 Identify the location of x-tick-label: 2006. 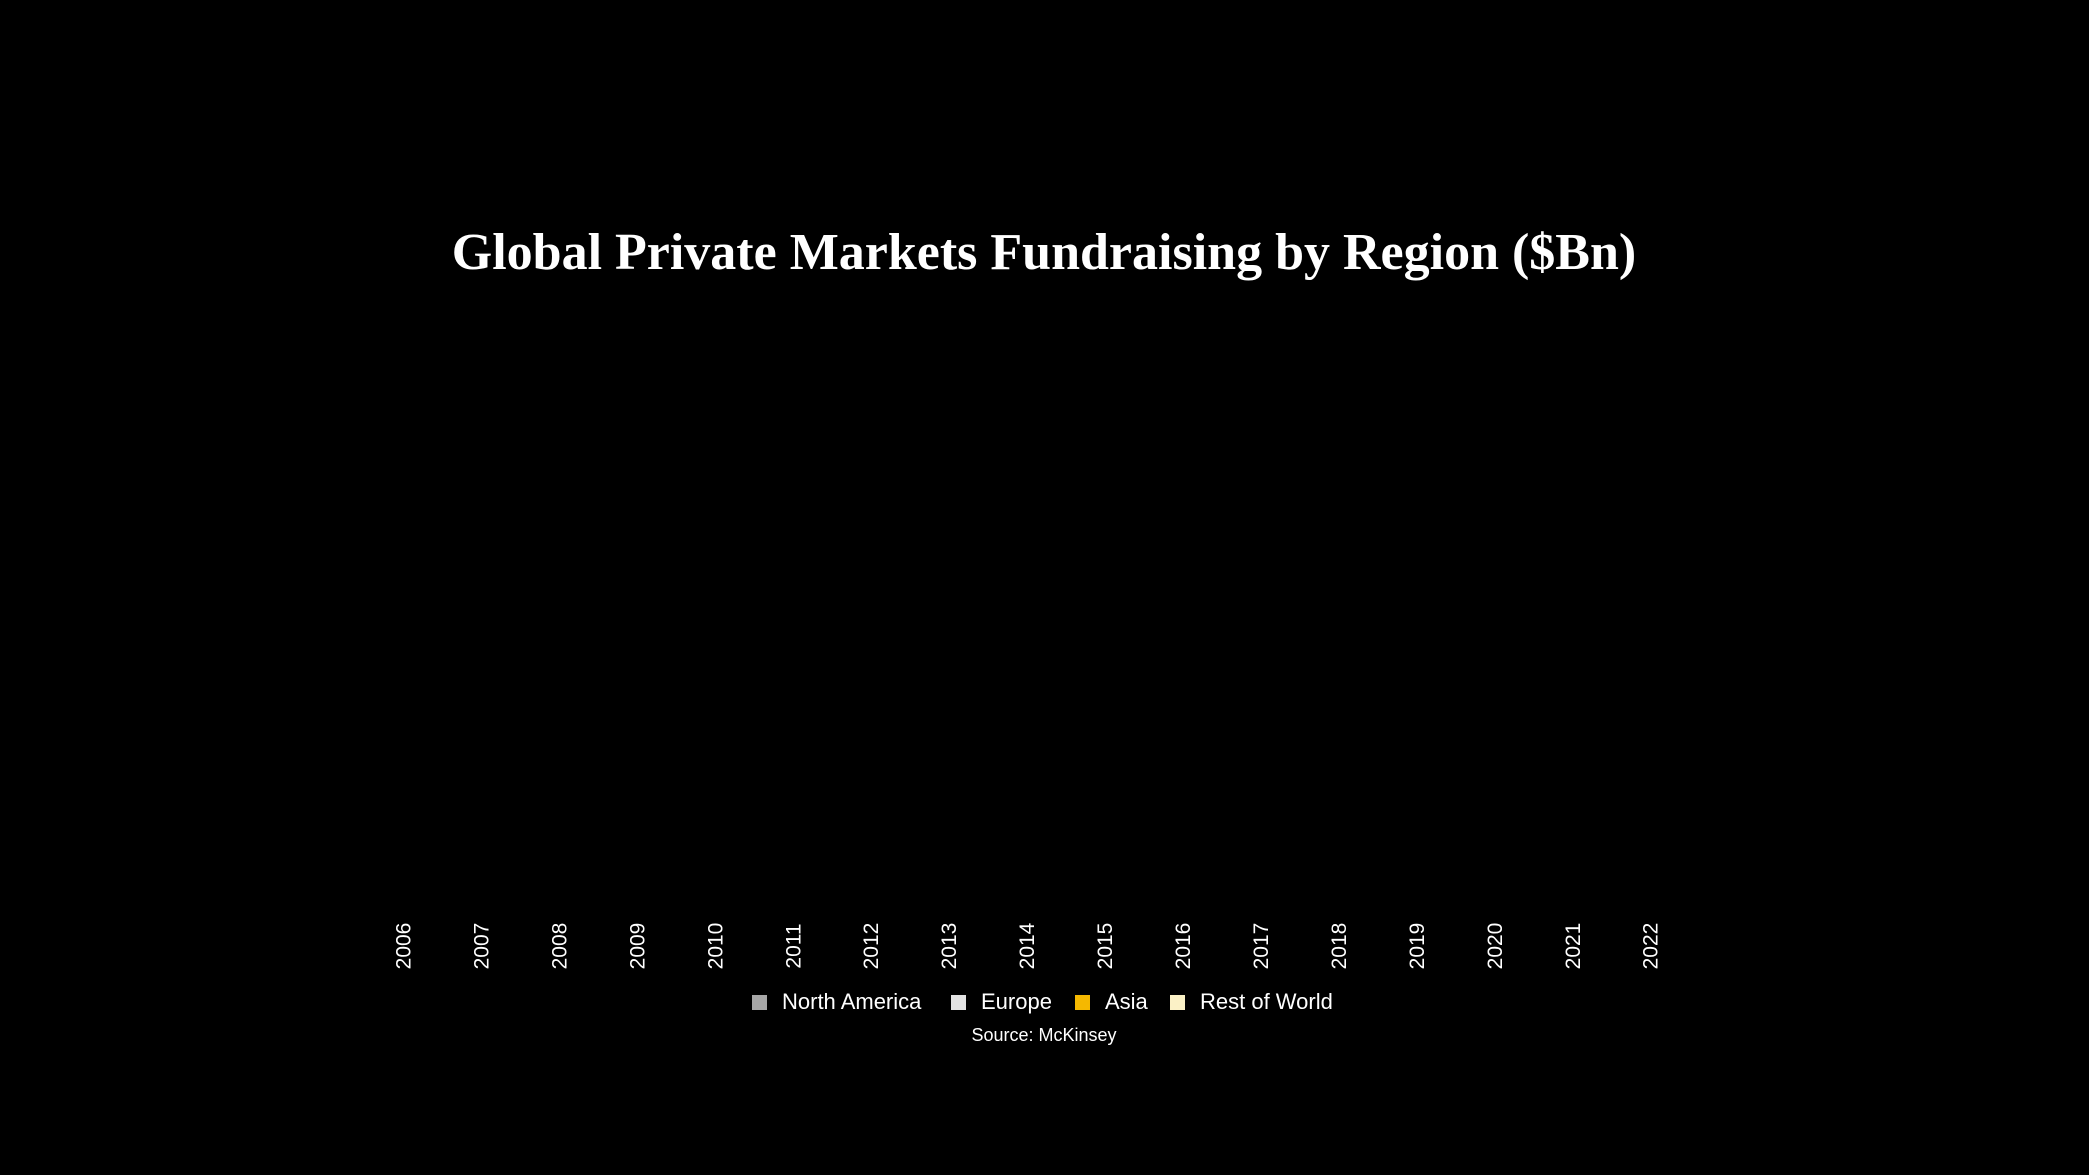
(404, 946).